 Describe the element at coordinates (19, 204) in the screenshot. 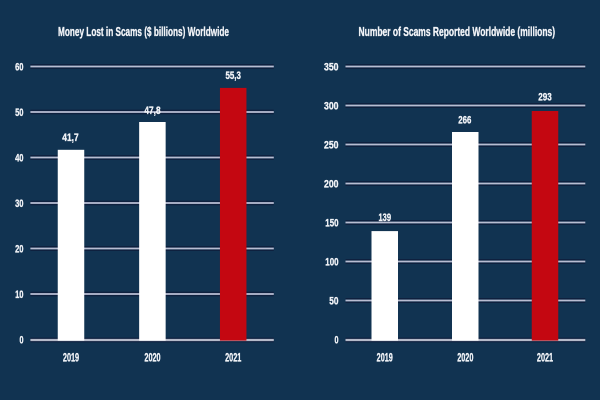

I see `svg-text: 30` at that location.